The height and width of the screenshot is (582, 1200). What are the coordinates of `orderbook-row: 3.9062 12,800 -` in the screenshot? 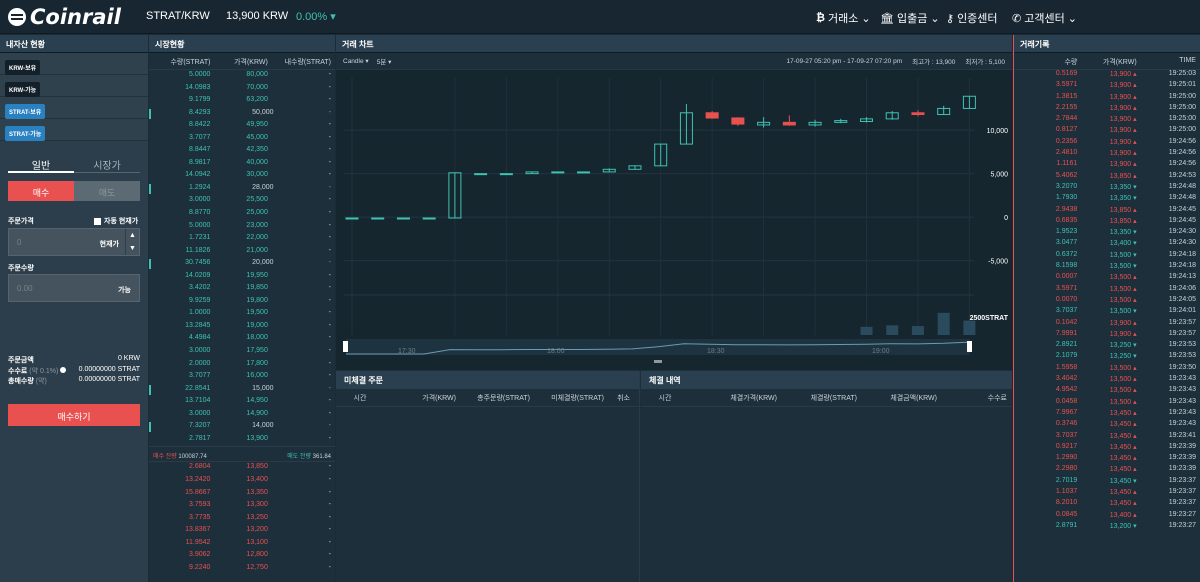 It's located at (242, 556).